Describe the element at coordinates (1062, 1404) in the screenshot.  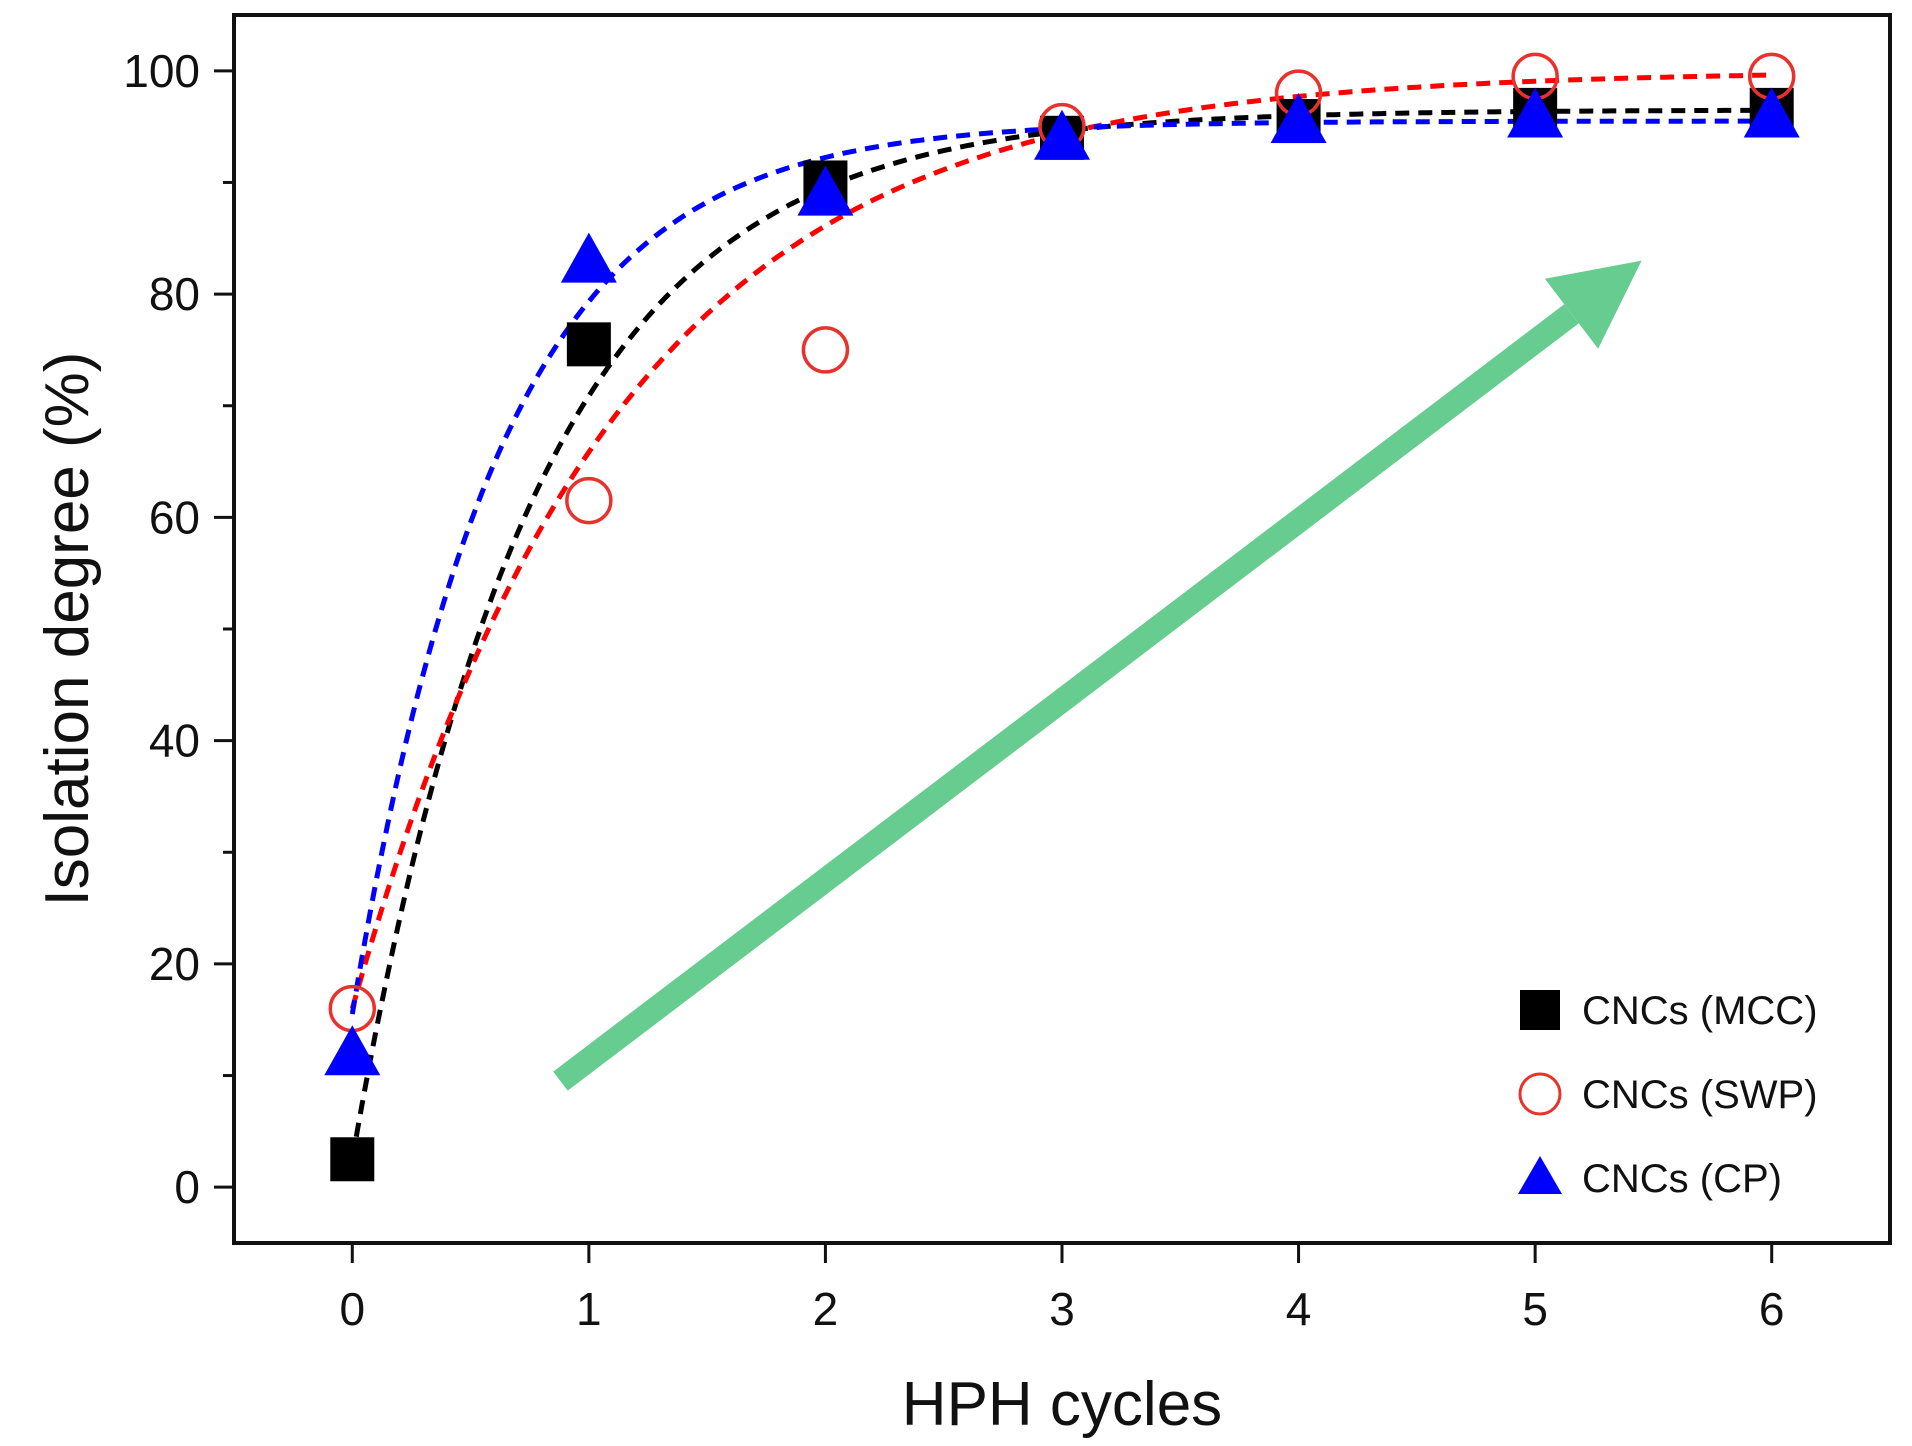
I see `x-axis-title: HPH cycles` at that location.